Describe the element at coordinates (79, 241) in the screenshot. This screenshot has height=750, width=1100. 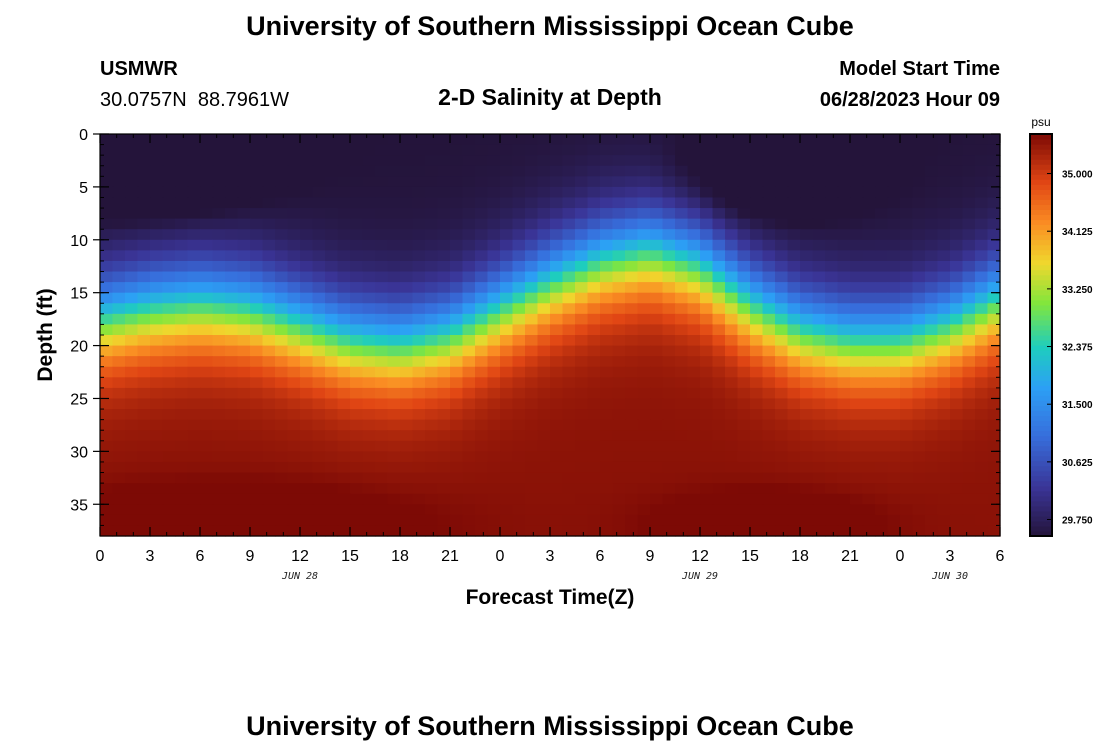
I see `y-tick-label: 10` at that location.